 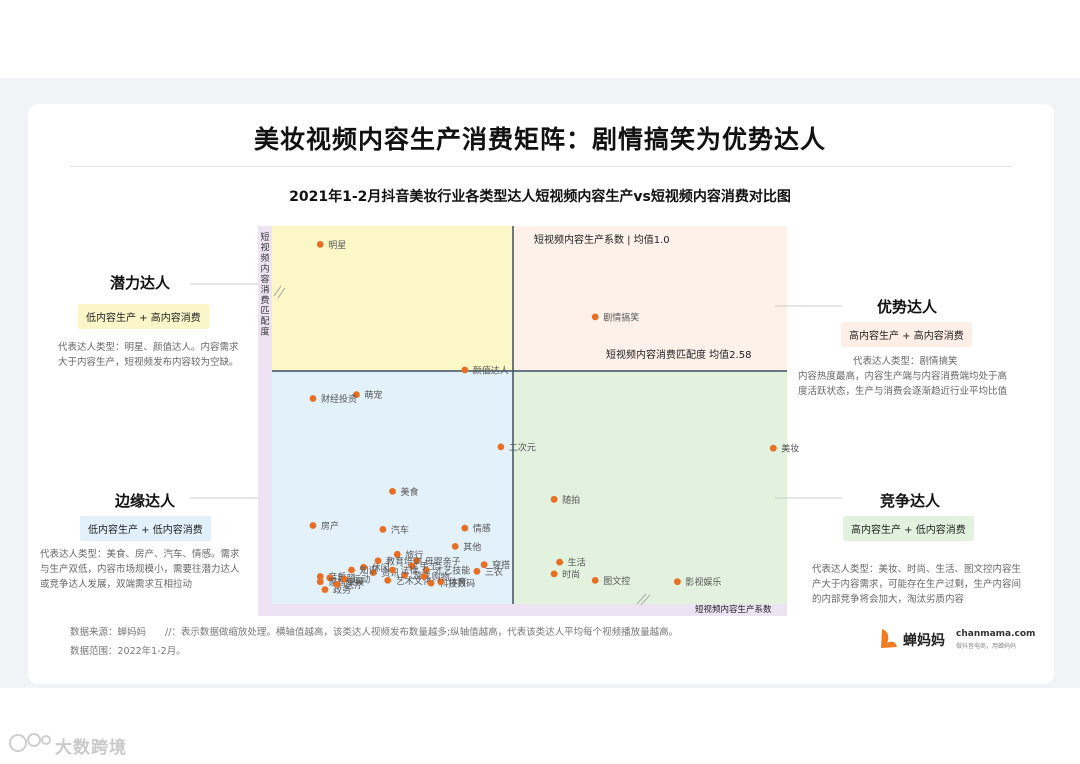 What do you see at coordinates (986, 646) in the screenshot?
I see `brand-slogan: 做抖音电商，用蝉妈妈` at bounding box center [986, 646].